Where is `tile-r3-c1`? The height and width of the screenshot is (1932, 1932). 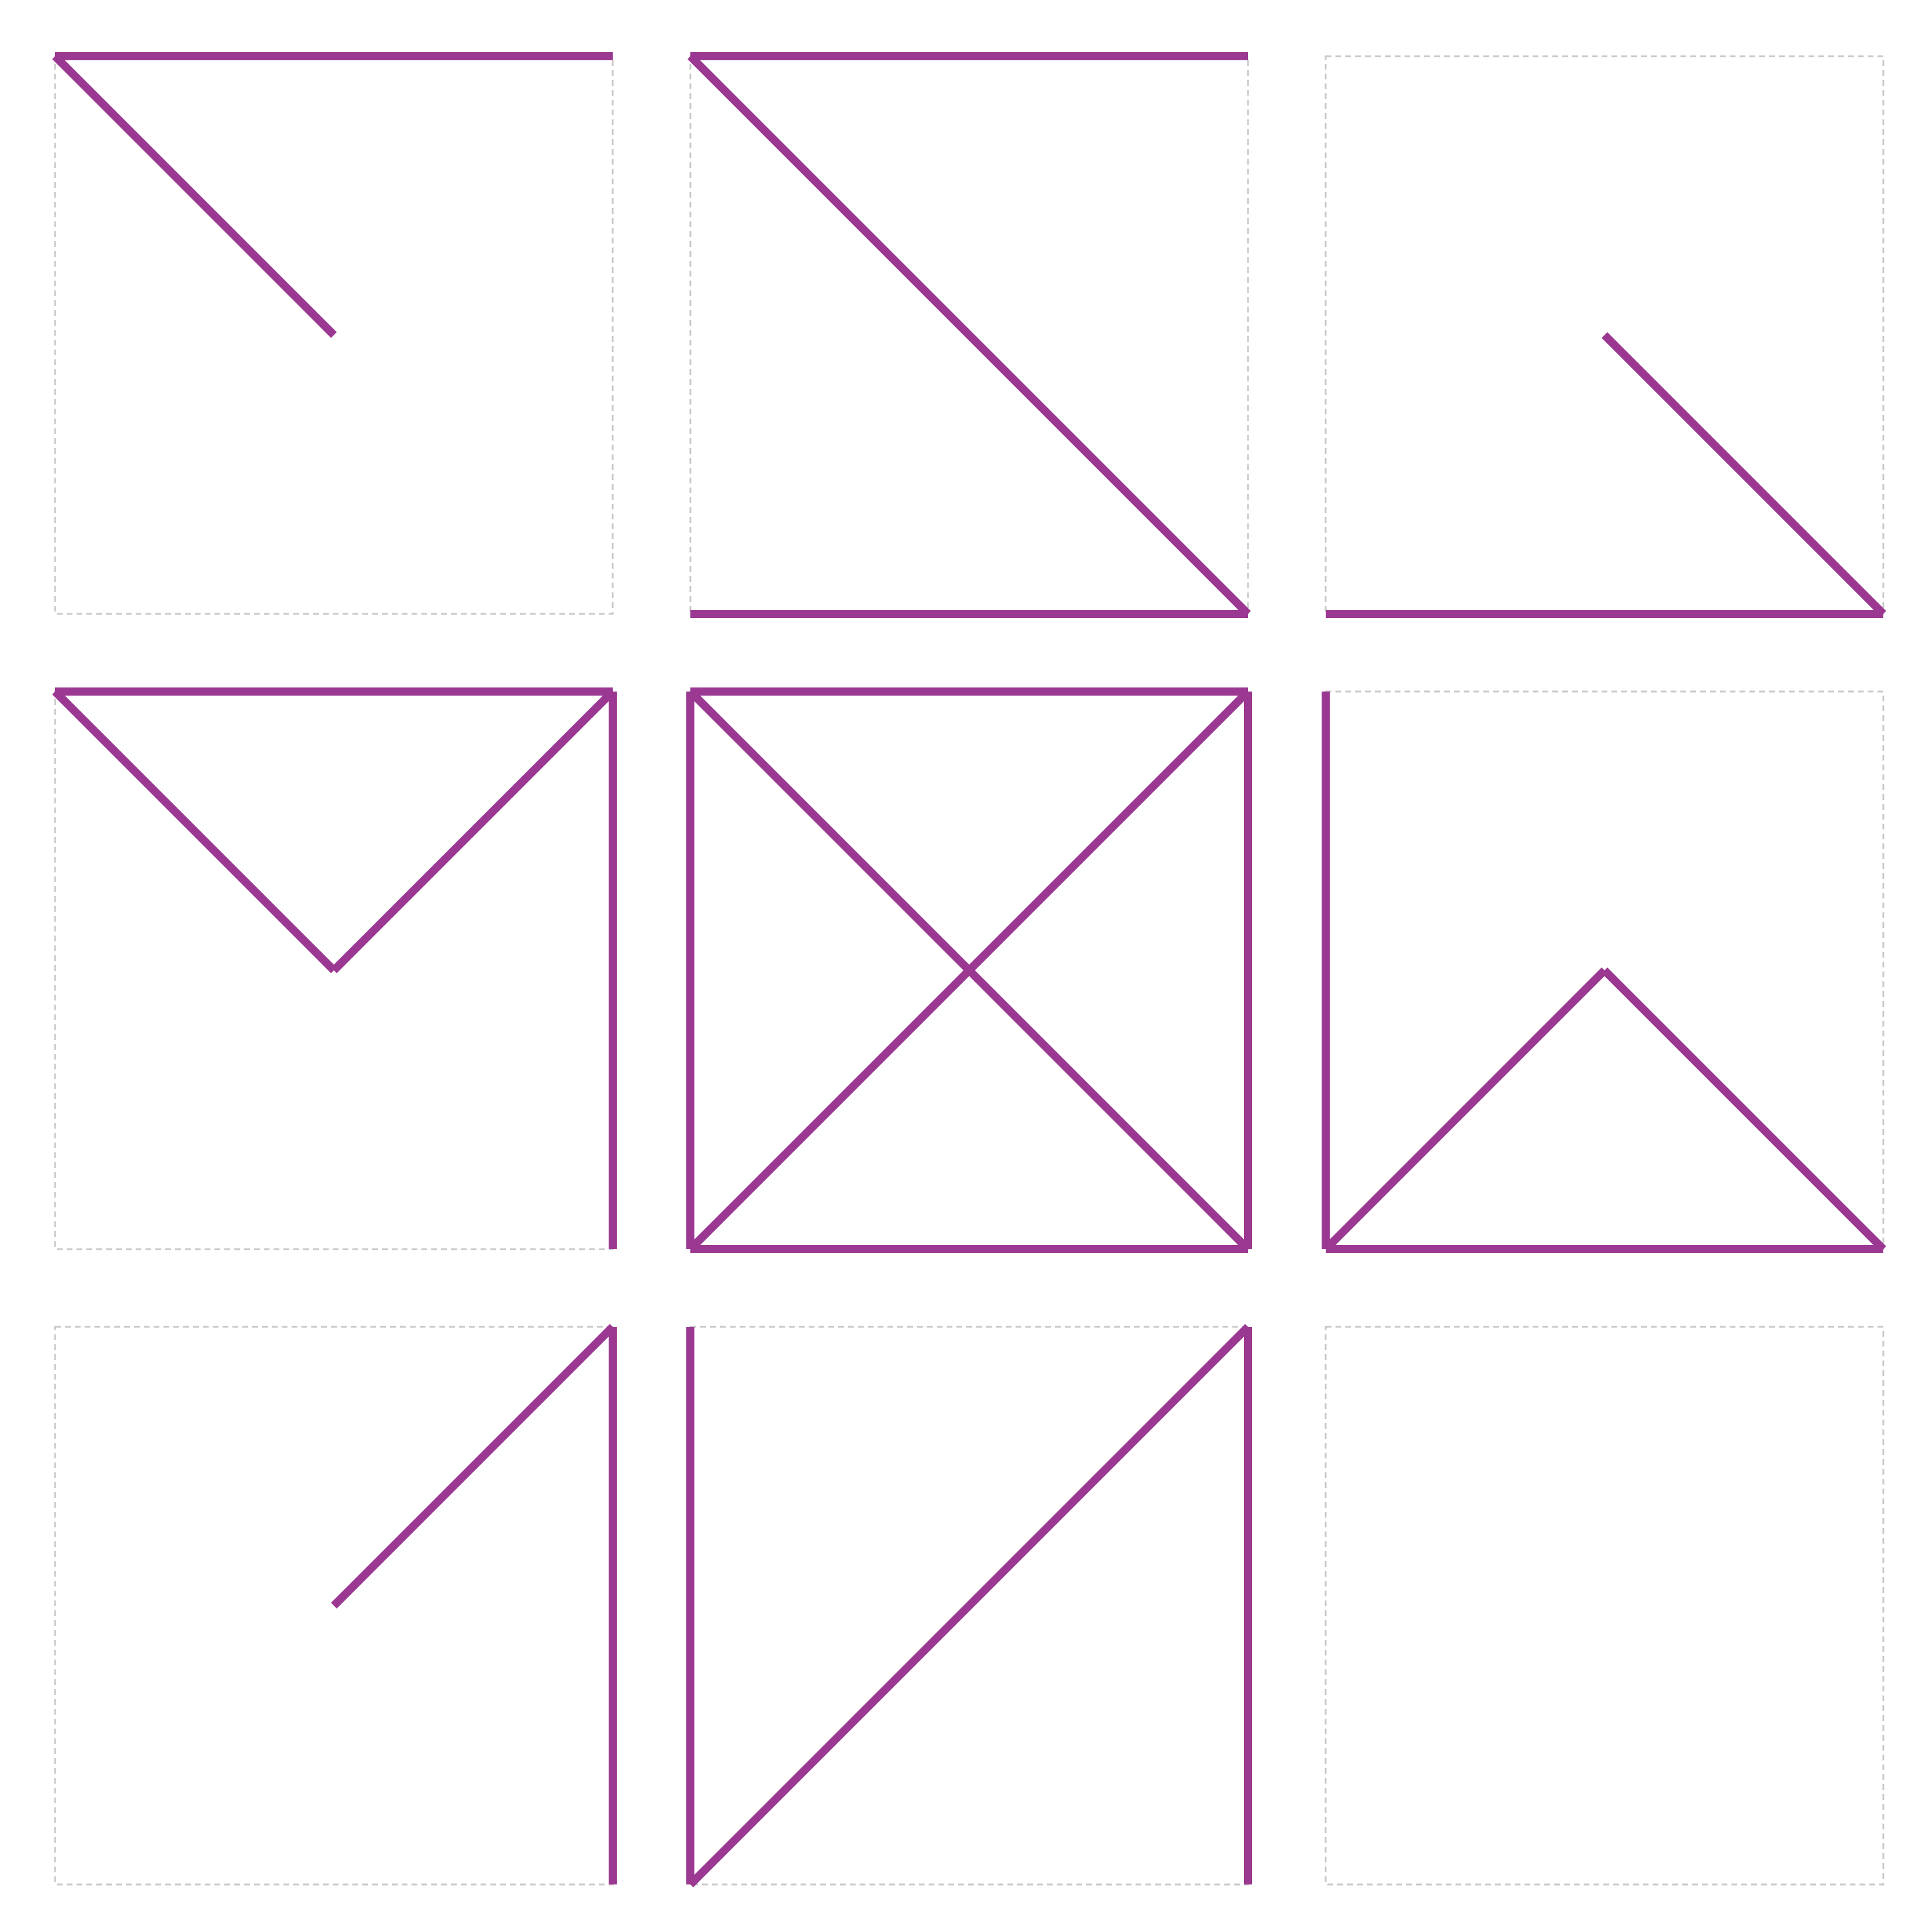
tile-r3-c1 is located at coordinates (335, 1605).